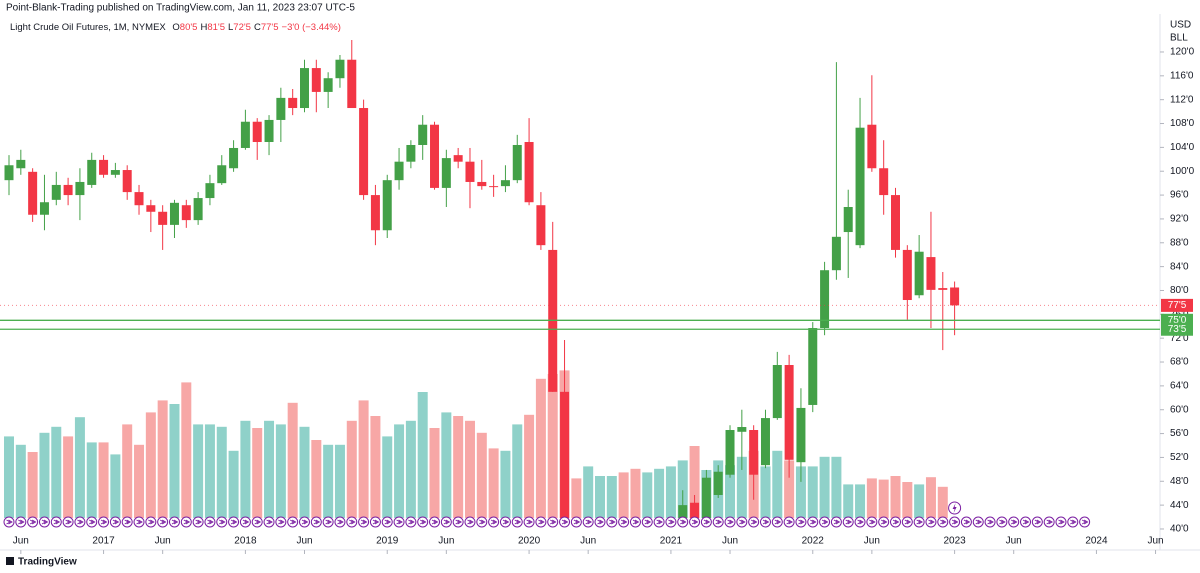  I want to click on x-tick-label: Jun, so click(21, 541).